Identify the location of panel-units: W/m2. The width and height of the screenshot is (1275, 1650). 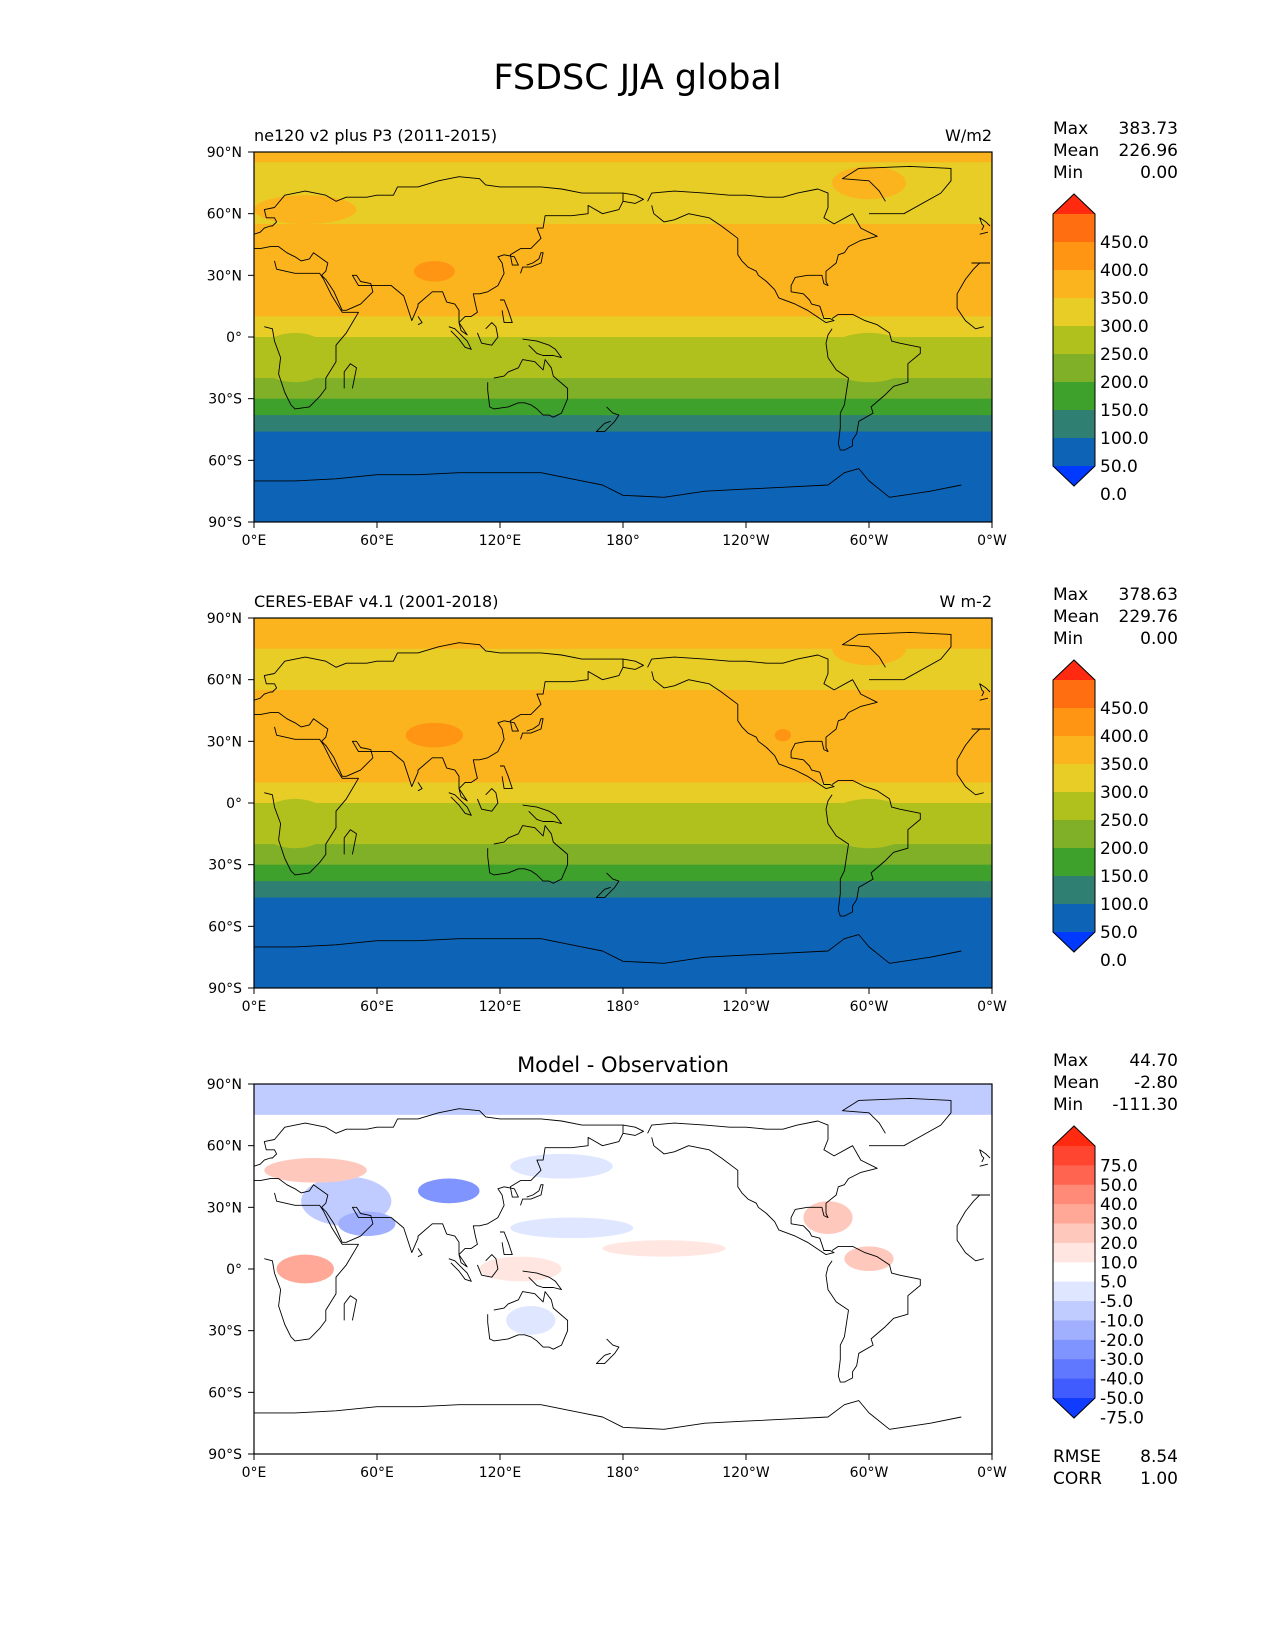
(968, 135).